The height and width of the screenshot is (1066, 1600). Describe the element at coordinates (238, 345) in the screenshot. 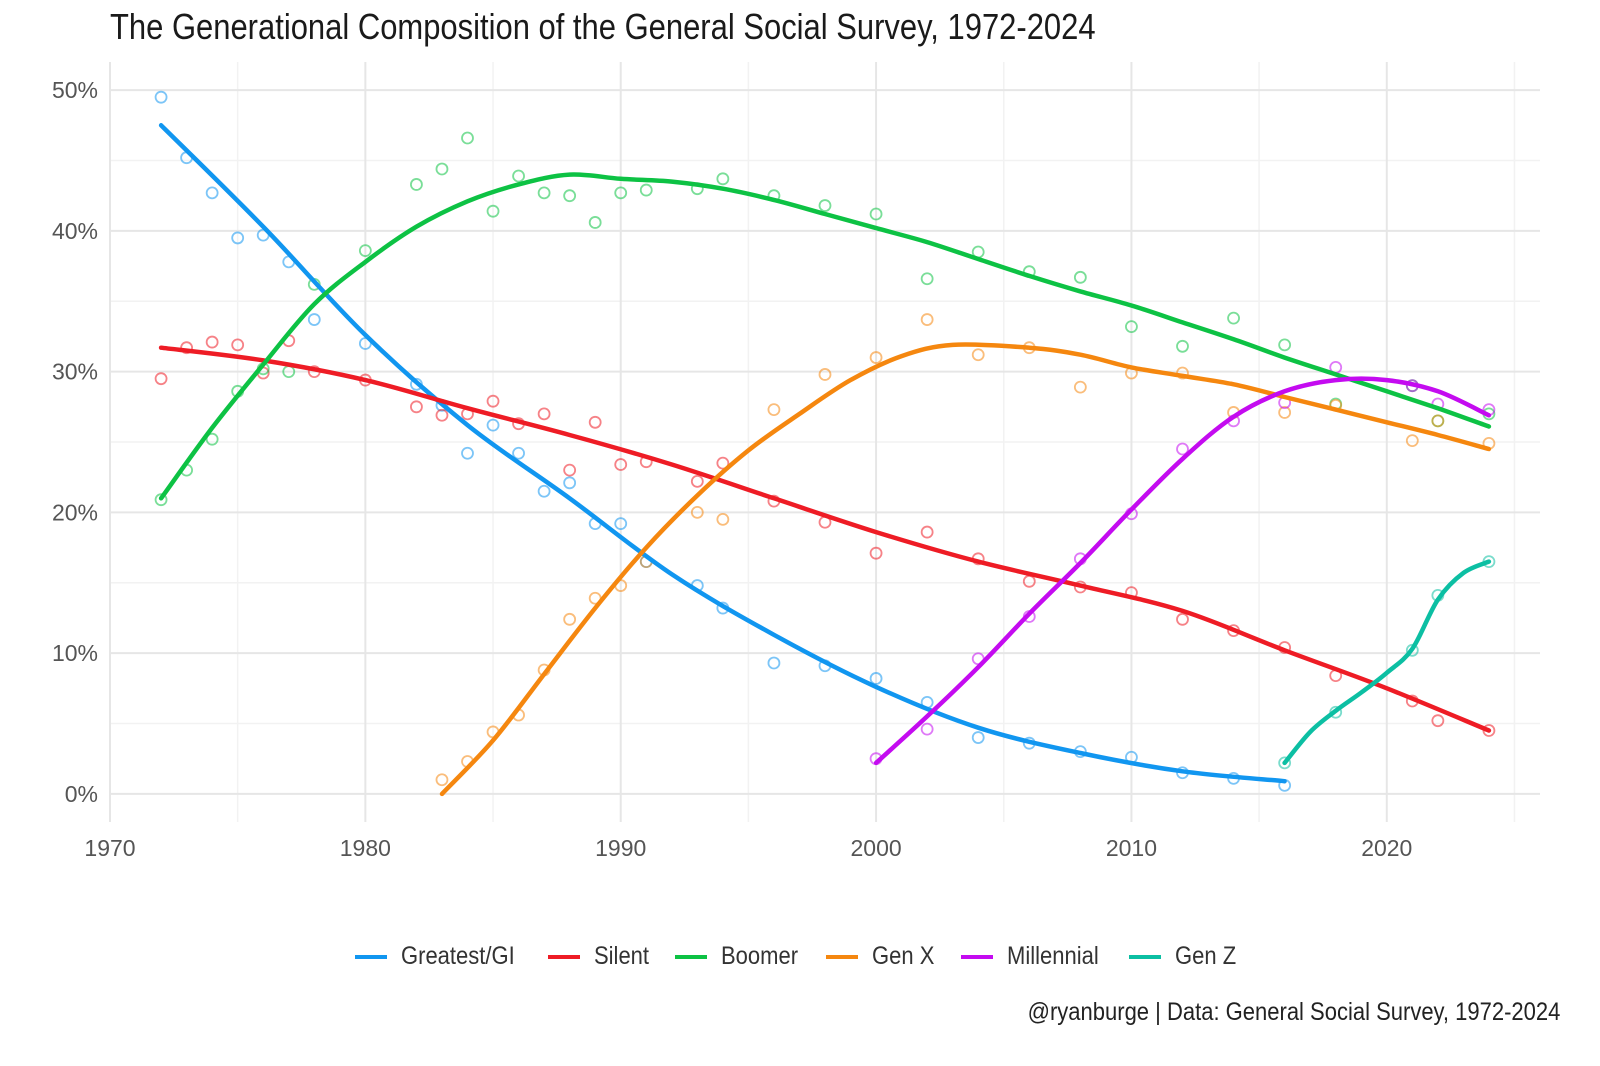

I see `point-silent-1975` at that location.